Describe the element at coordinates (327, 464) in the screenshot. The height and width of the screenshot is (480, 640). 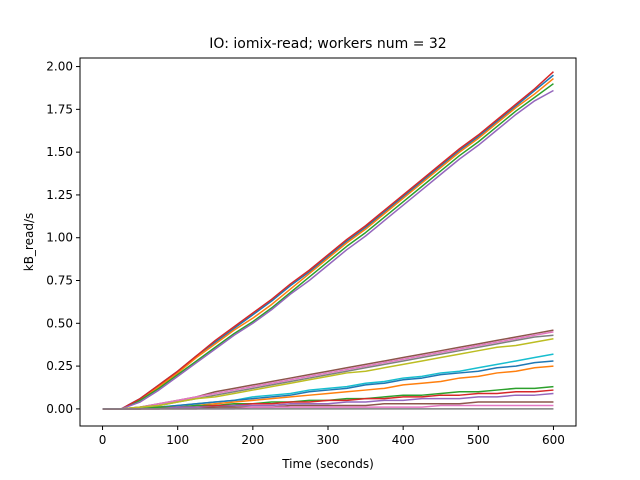
I see `x-axis-label: Time (seconds)` at that location.